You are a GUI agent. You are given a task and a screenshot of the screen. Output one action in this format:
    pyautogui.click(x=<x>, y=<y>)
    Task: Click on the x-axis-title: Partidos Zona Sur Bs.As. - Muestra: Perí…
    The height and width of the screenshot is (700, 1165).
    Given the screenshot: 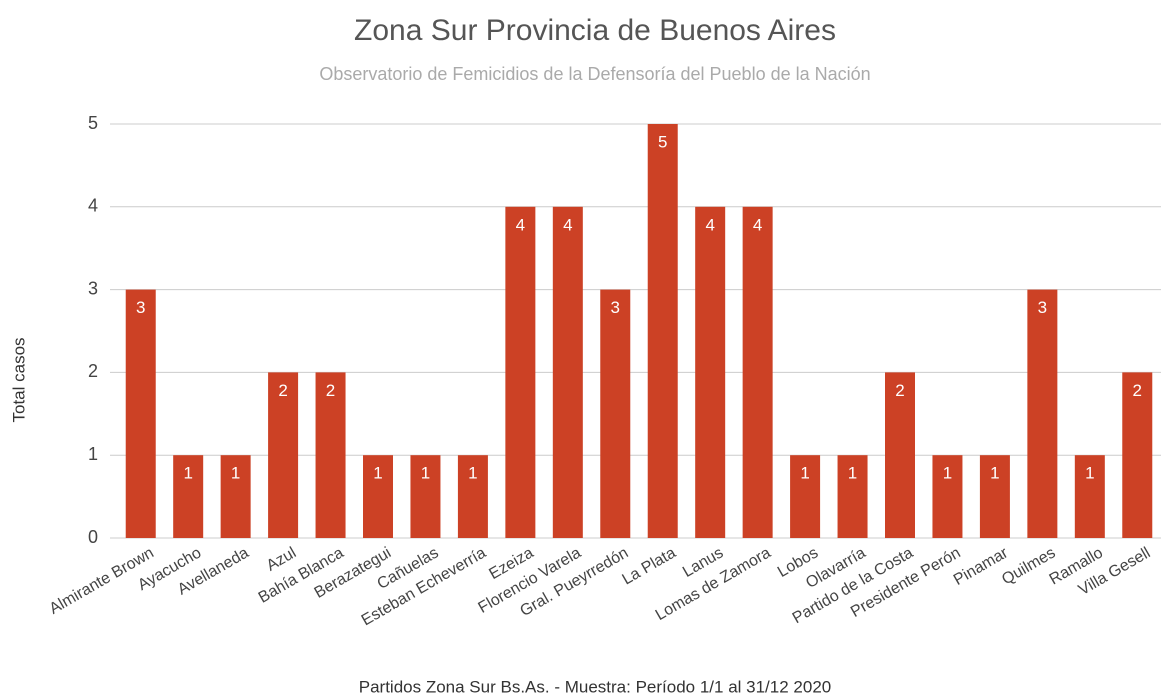 What is the action you would take?
    pyautogui.click(x=595, y=686)
    